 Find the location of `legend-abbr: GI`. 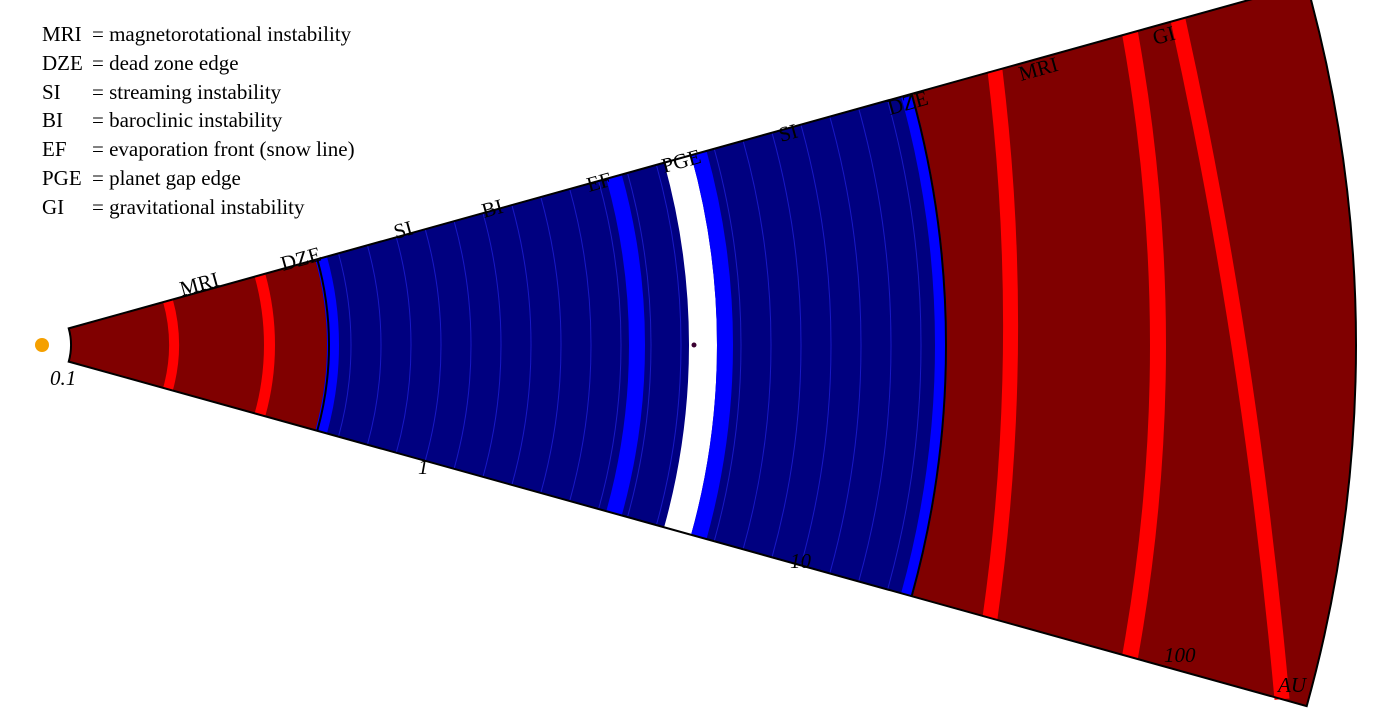

legend-abbr: GI is located at coordinates (53, 206).